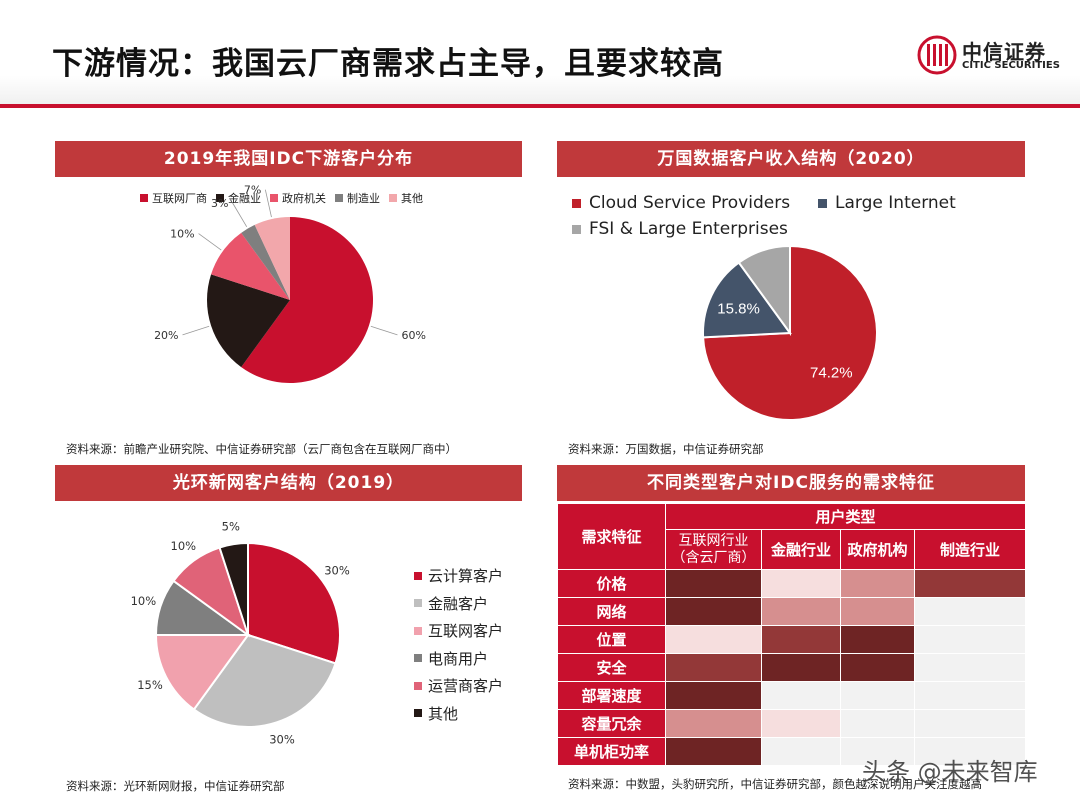  What do you see at coordinates (219, 203) in the screenshot?
I see `data-label: 3%` at bounding box center [219, 203].